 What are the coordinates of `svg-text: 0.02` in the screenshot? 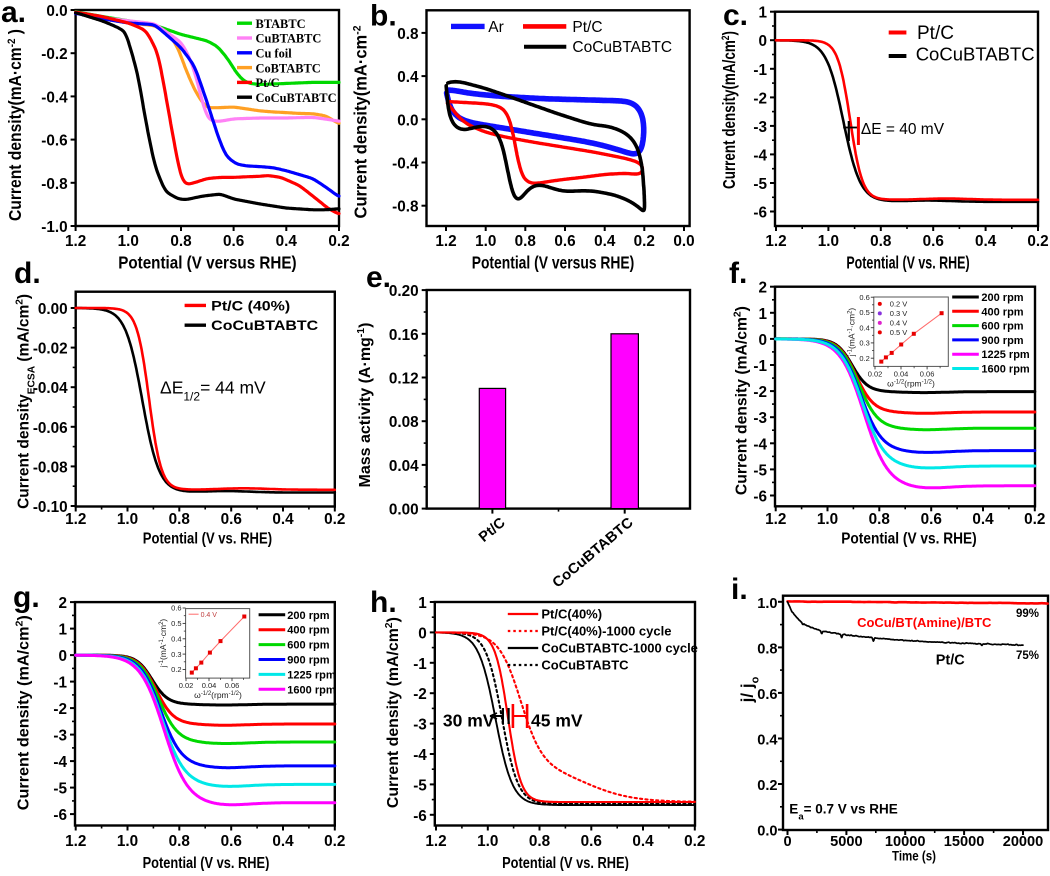 It's located at (875, 373).